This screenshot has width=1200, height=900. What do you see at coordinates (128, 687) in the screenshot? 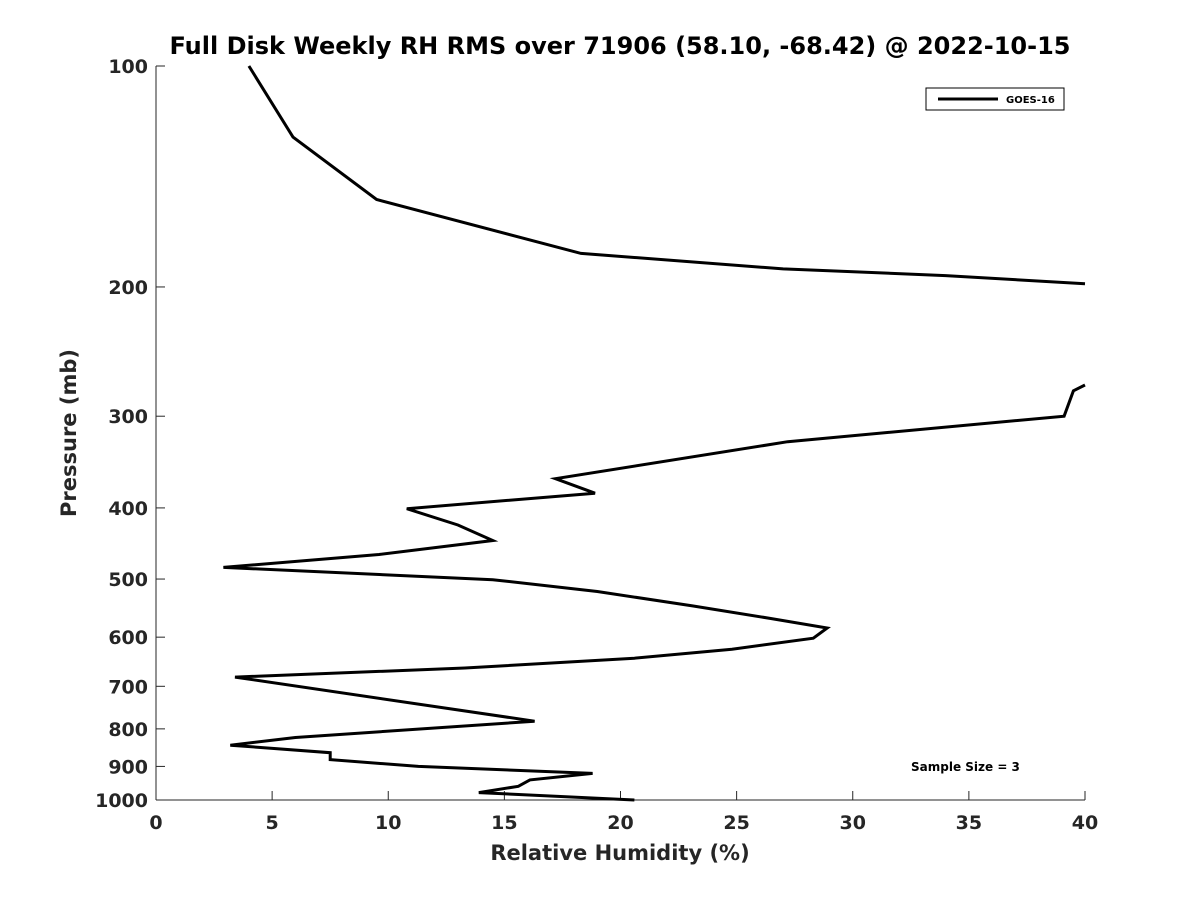
I see `y-tick-label: 700` at bounding box center [128, 687].